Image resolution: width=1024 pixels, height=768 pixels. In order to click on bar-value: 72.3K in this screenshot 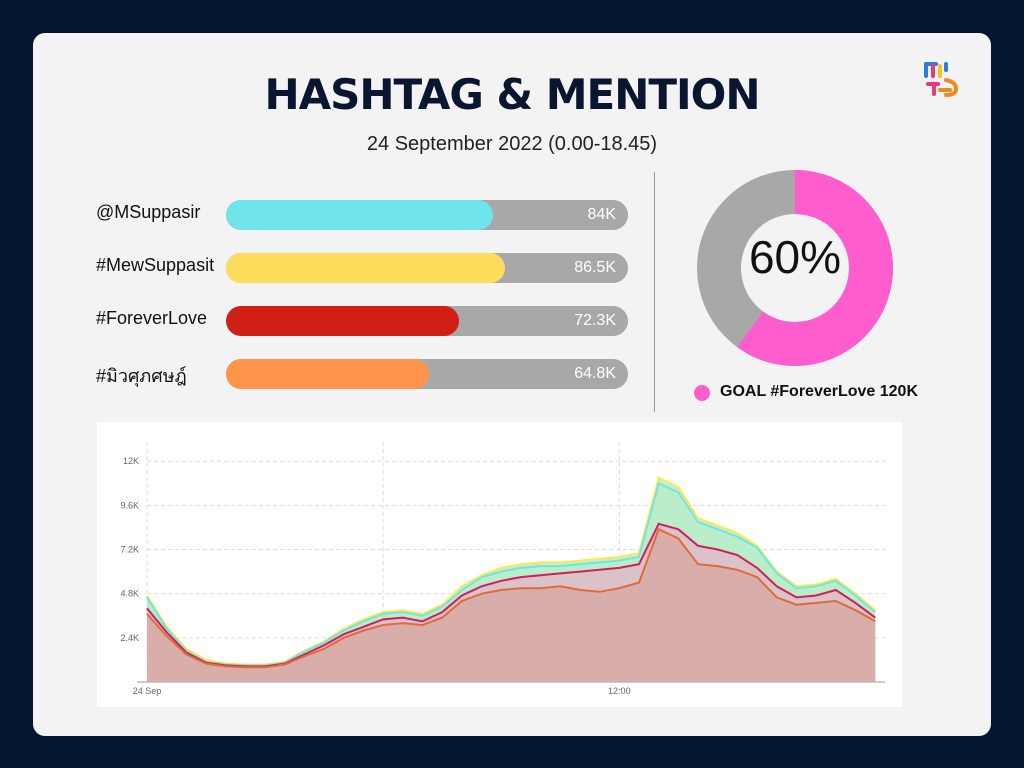, I will do `click(595, 320)`.